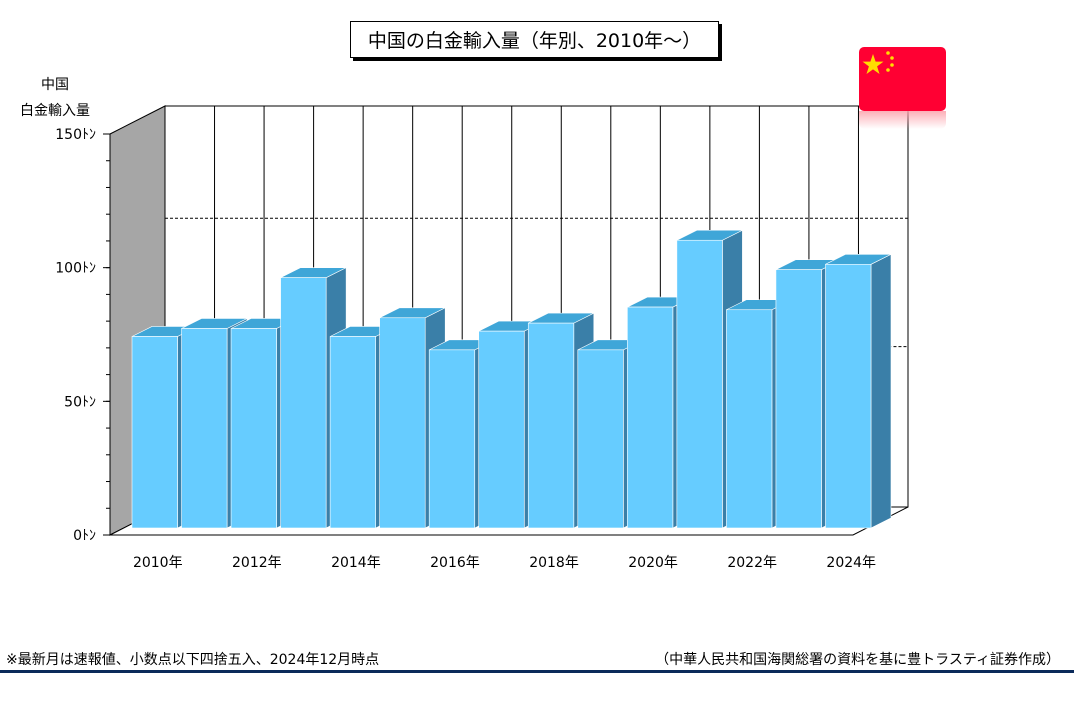 This screenshot has height=707, width=1074. Describe the element at coordinates (902, 120) in the screenshot. I see `flag-reflection` at that location.